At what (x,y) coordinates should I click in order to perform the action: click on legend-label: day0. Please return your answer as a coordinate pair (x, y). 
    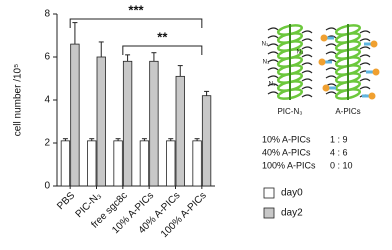
    Looking at the image, I should click on (292, 193).